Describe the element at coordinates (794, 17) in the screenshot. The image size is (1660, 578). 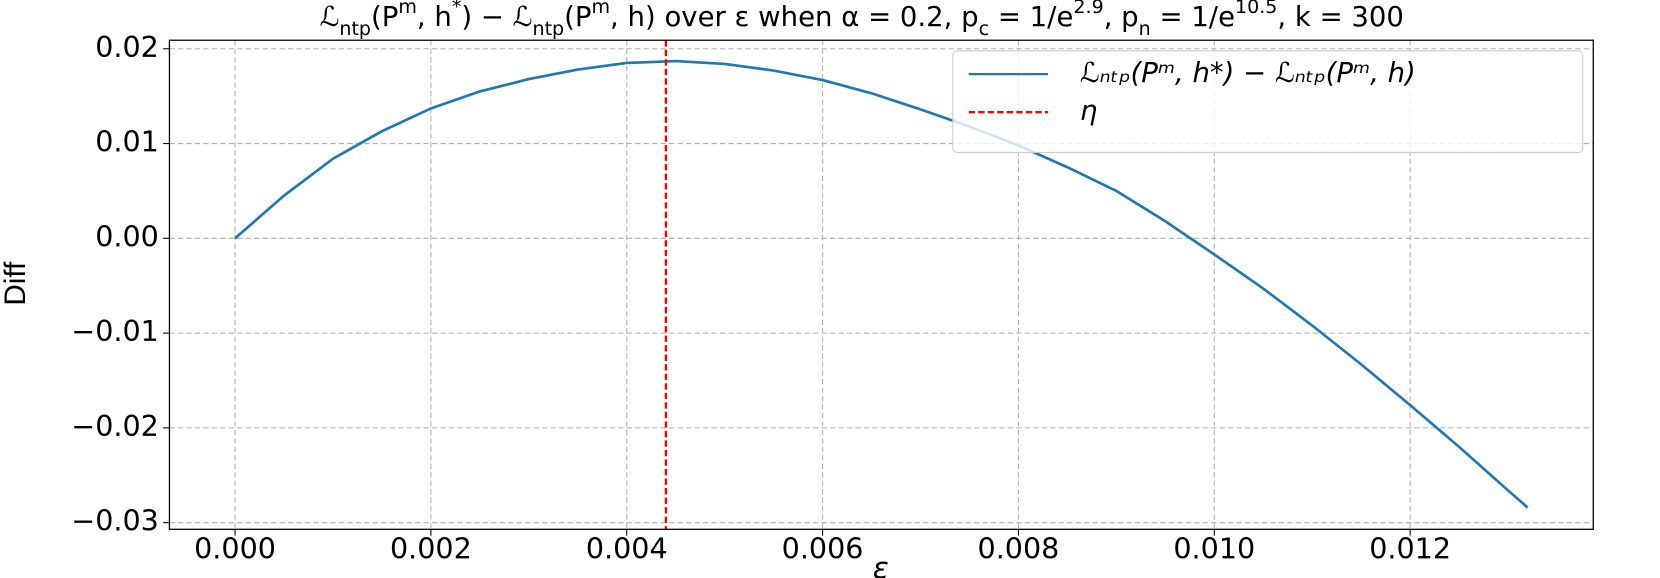
I see `title-part: , h) over ε when α = 0.2, p` at that location.